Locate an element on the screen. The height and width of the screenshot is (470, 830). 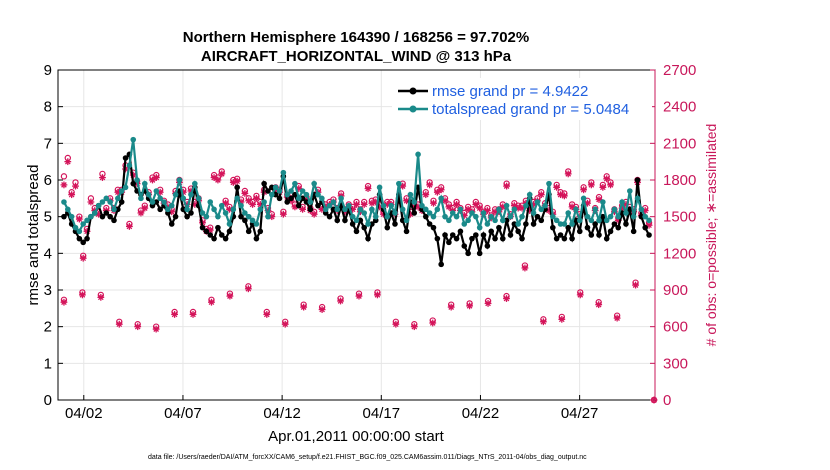
y-tick-label: 8 is located at coordinates (48, 107).